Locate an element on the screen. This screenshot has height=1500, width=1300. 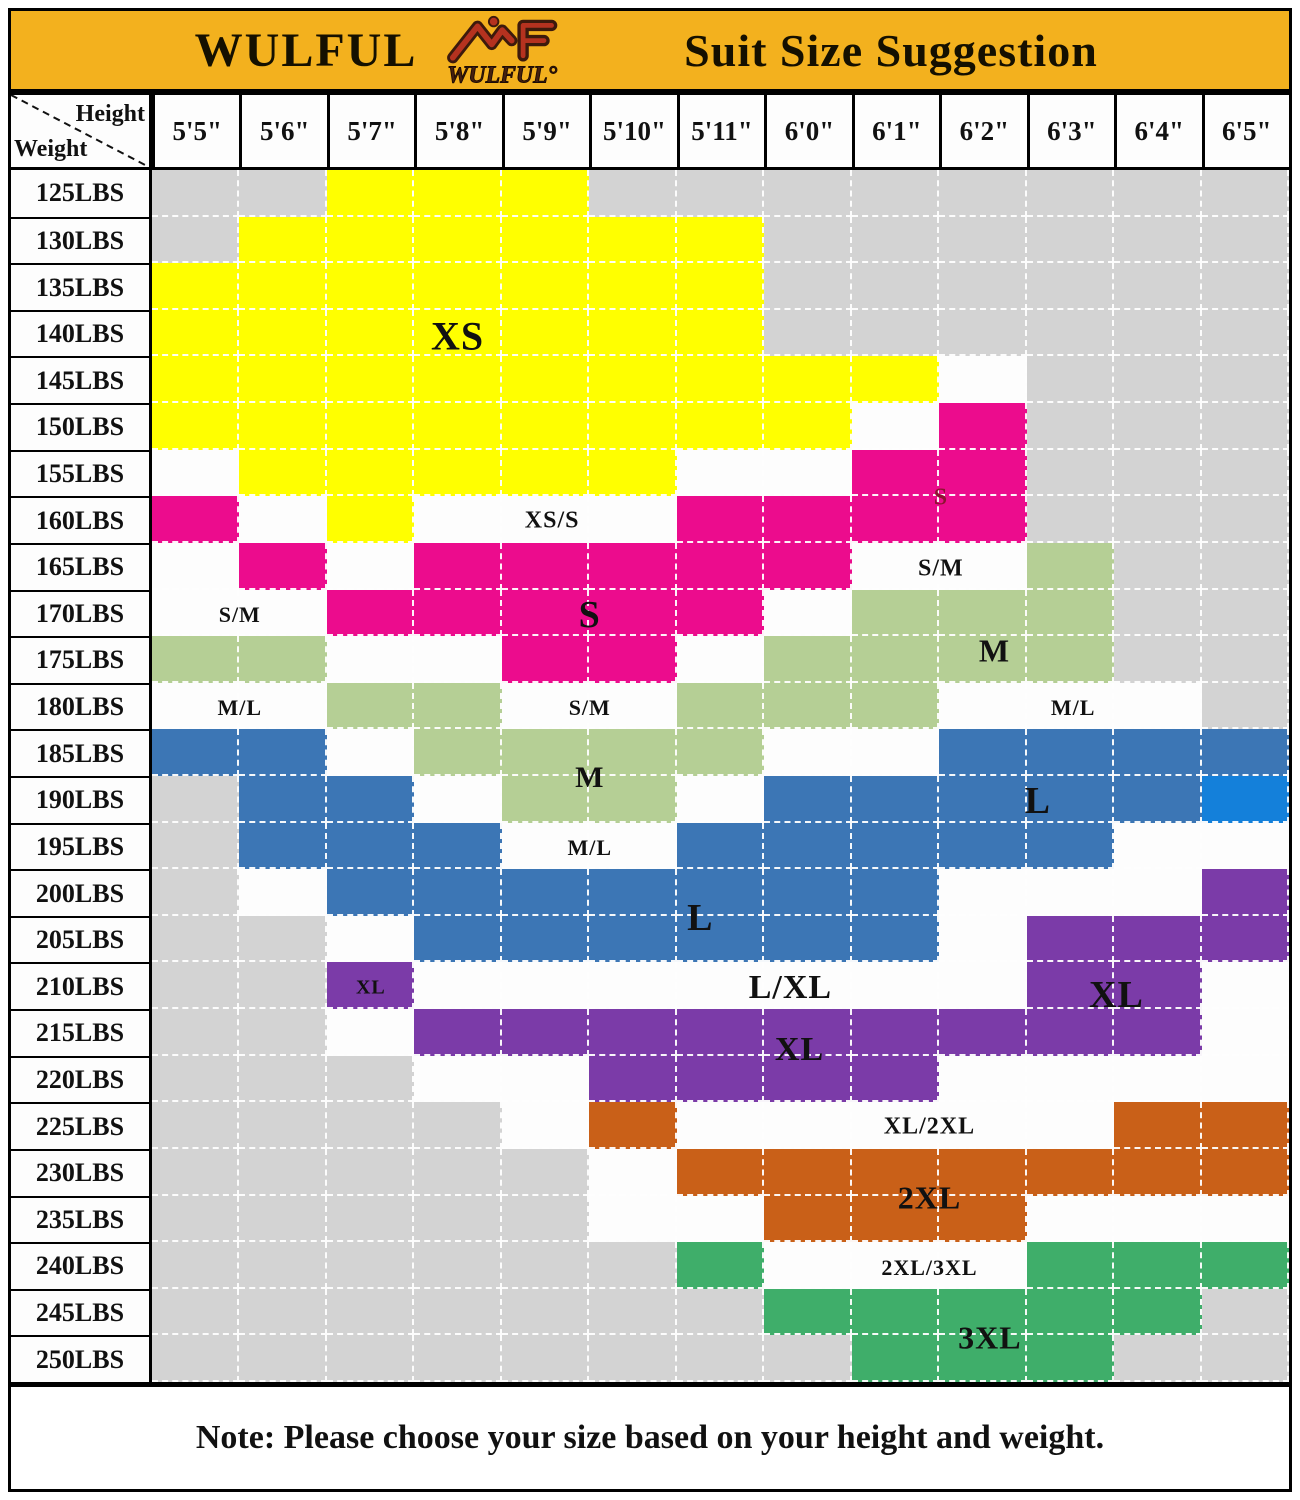
weight-axis-label: Weight is located at coordinates (51, 149).